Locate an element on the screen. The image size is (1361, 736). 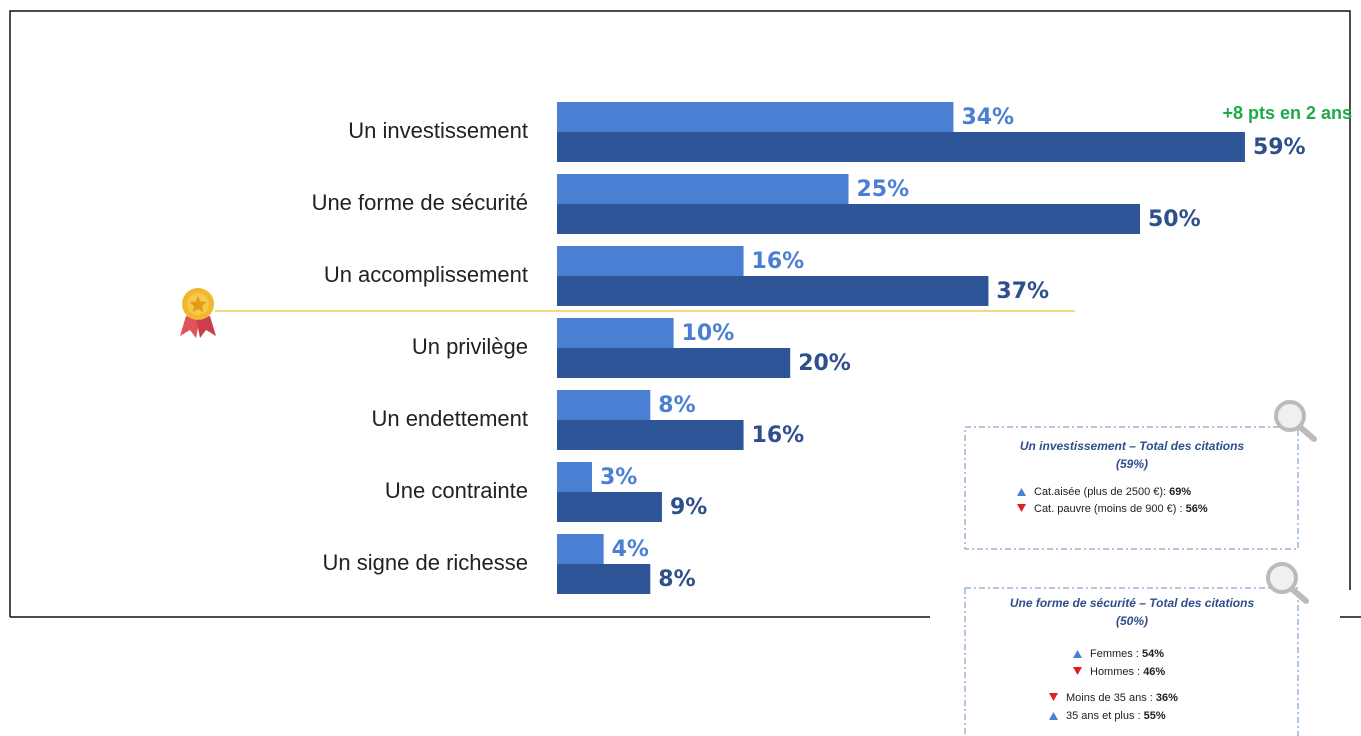
category-label: Une contrainte is located at coordinates (456, 490).